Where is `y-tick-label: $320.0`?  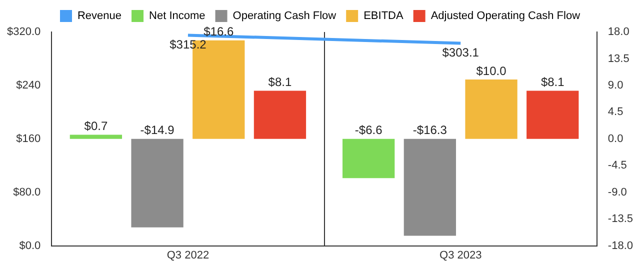
y-tick-label: $320.0 is located at coordinates (23, 32).